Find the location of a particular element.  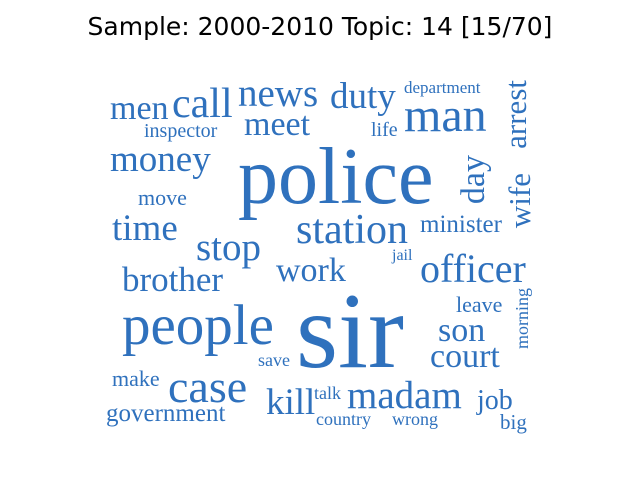

word-morning: morning is located at coordinates (522, 318).